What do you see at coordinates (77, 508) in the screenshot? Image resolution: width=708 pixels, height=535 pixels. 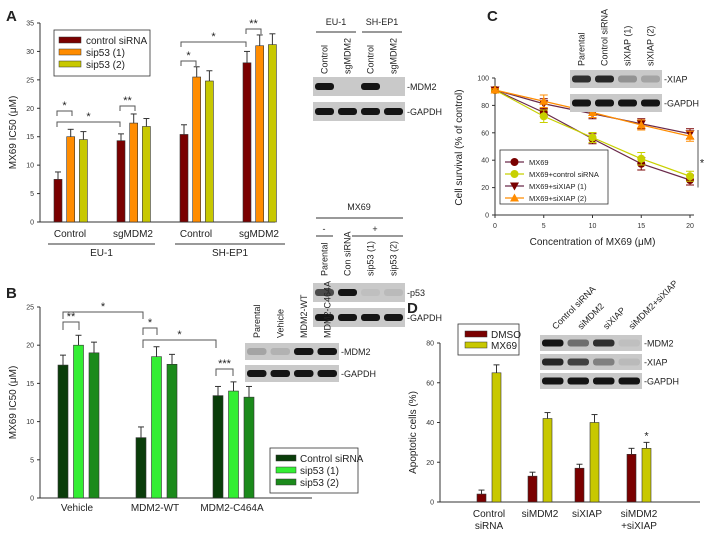 I see `x-category-label: Vehicle` at bounding box center [77, 508].